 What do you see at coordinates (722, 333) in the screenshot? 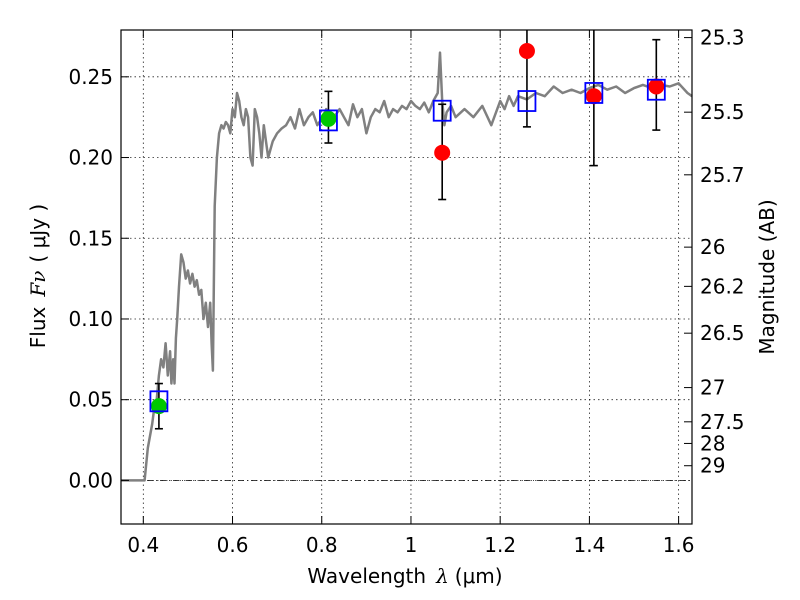
I see `y2-tick-label: 26.5` at bounding box center [722, 333].